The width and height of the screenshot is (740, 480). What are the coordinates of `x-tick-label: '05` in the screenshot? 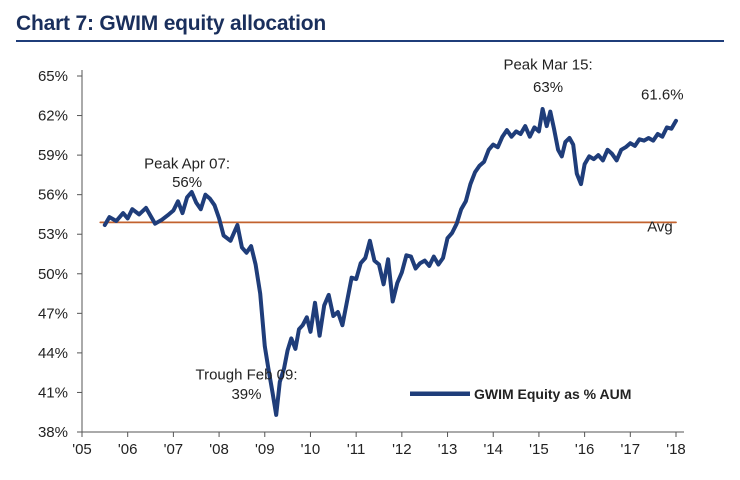 It's located at (82, 449).